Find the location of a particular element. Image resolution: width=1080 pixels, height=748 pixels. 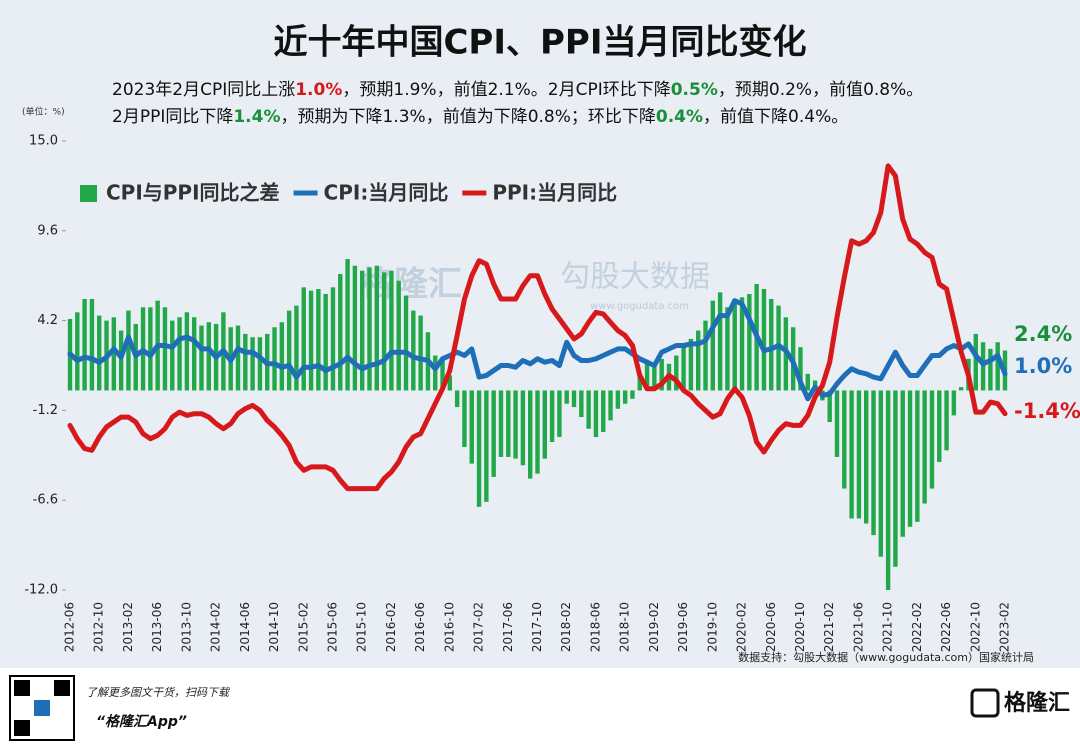

qr-code is located at coordinates (42, 708).